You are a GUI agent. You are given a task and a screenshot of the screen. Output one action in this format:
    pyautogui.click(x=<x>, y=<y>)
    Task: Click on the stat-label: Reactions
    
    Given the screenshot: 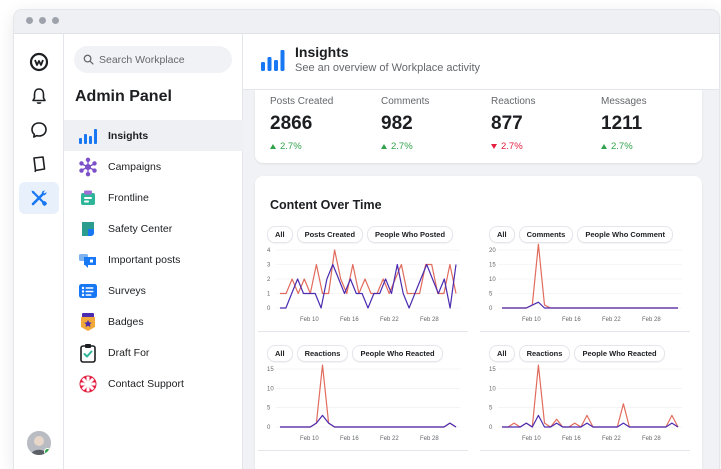 What is the action you would take?
    pyautogui.click(x=513, y=101)
    